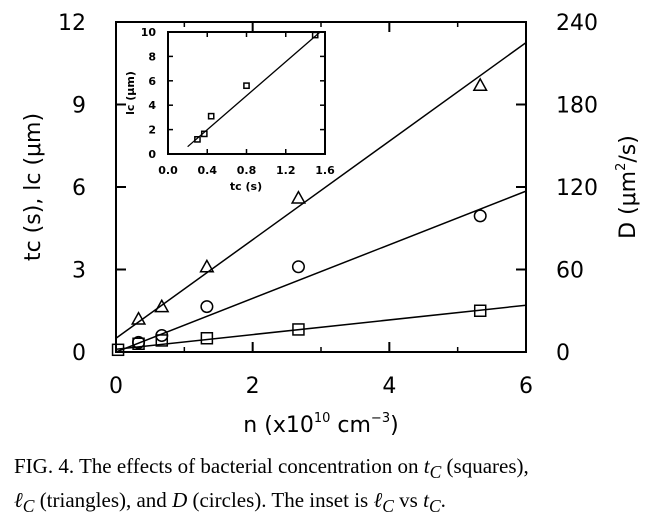 Image resolution: width=656 pixels, height=520 pixels. Describe the element at coordinates (286, 170) in the screenshot. I see `inset-x-tick-label: 1.2` at that location.